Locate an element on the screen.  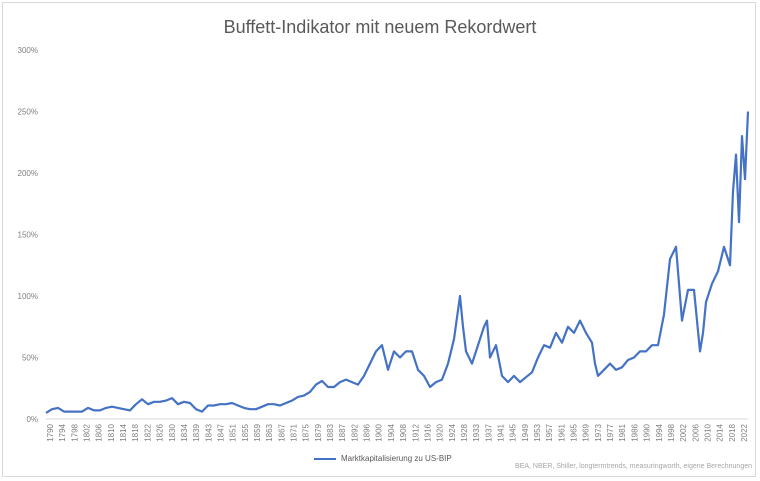
x-tick-label: 2006 is located at coordinates (695, 432).